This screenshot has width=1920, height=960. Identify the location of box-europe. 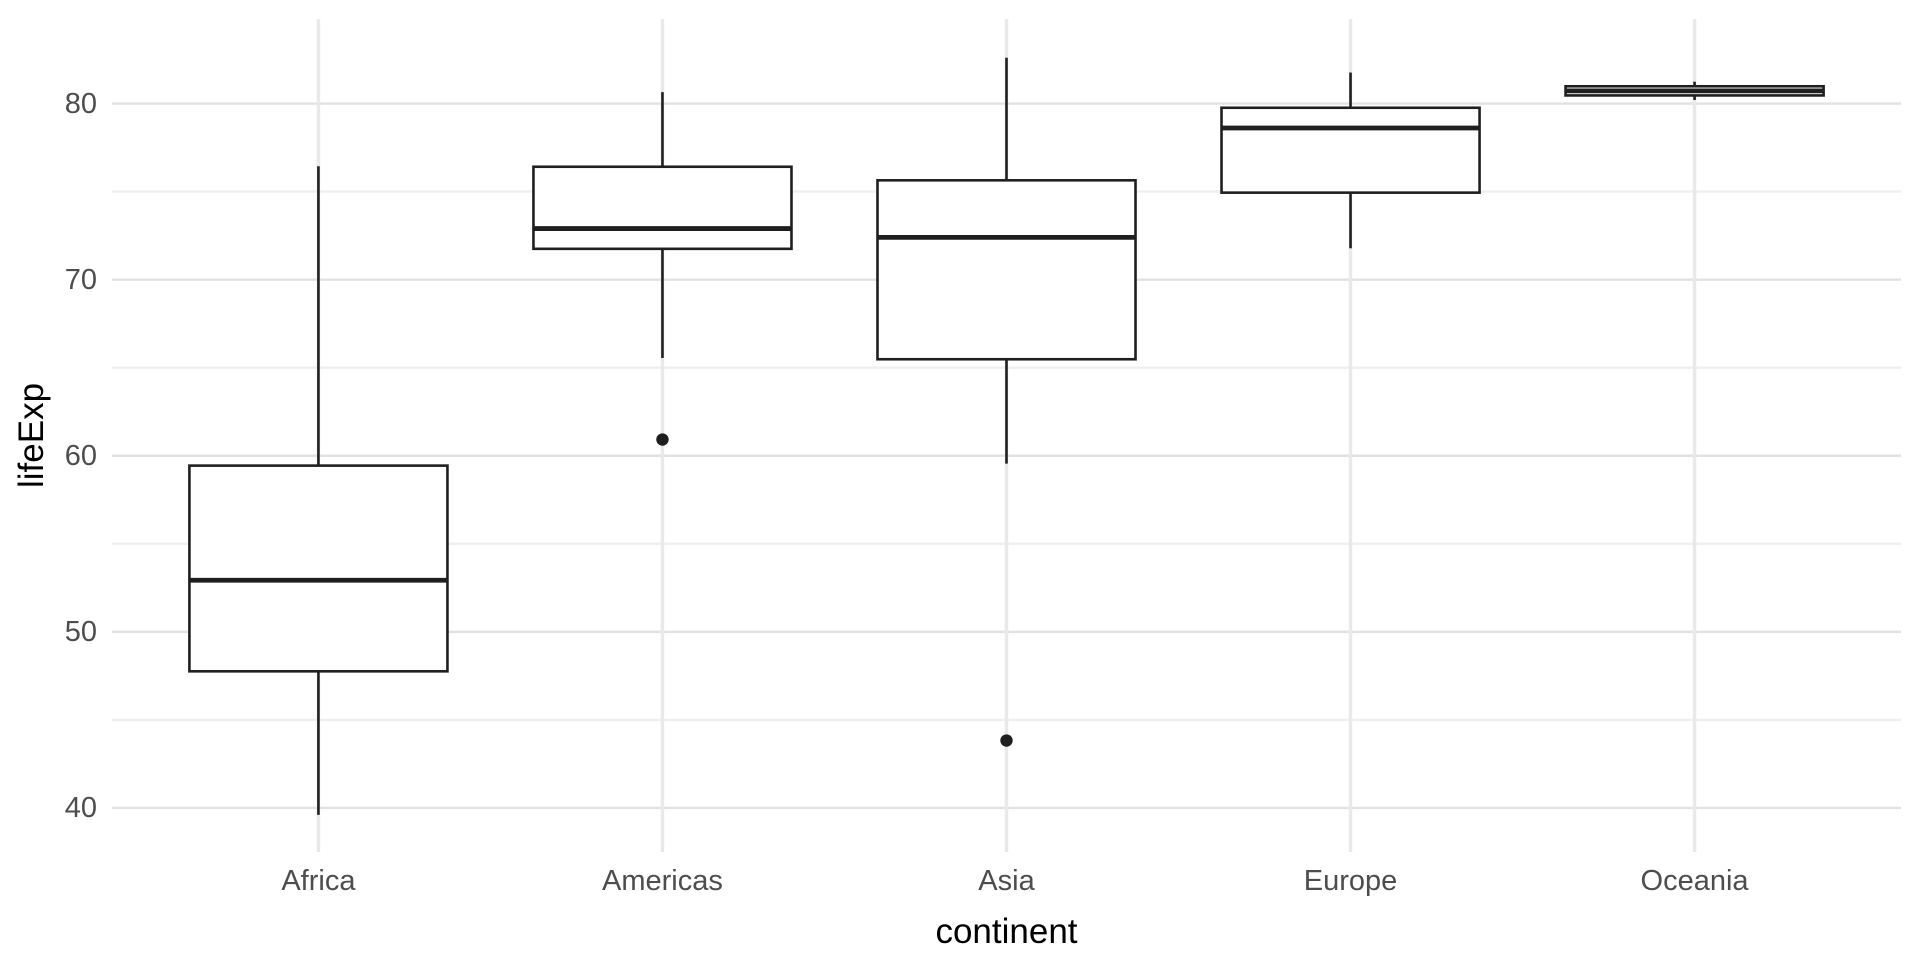
(1350, 160).